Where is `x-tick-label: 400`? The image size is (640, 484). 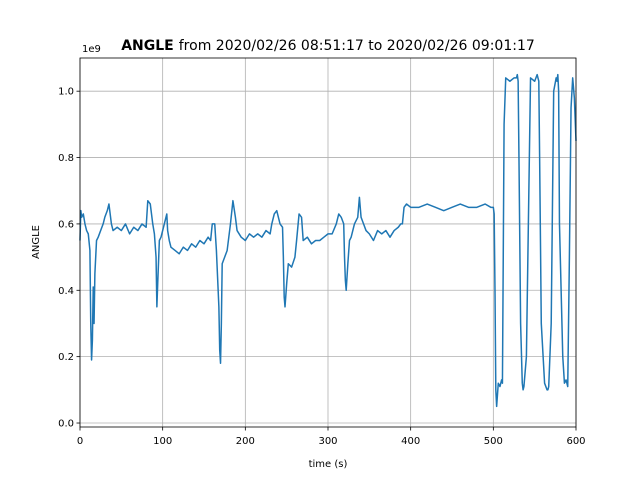 x-tick-label: 400 is located at coordinates (410, 441).